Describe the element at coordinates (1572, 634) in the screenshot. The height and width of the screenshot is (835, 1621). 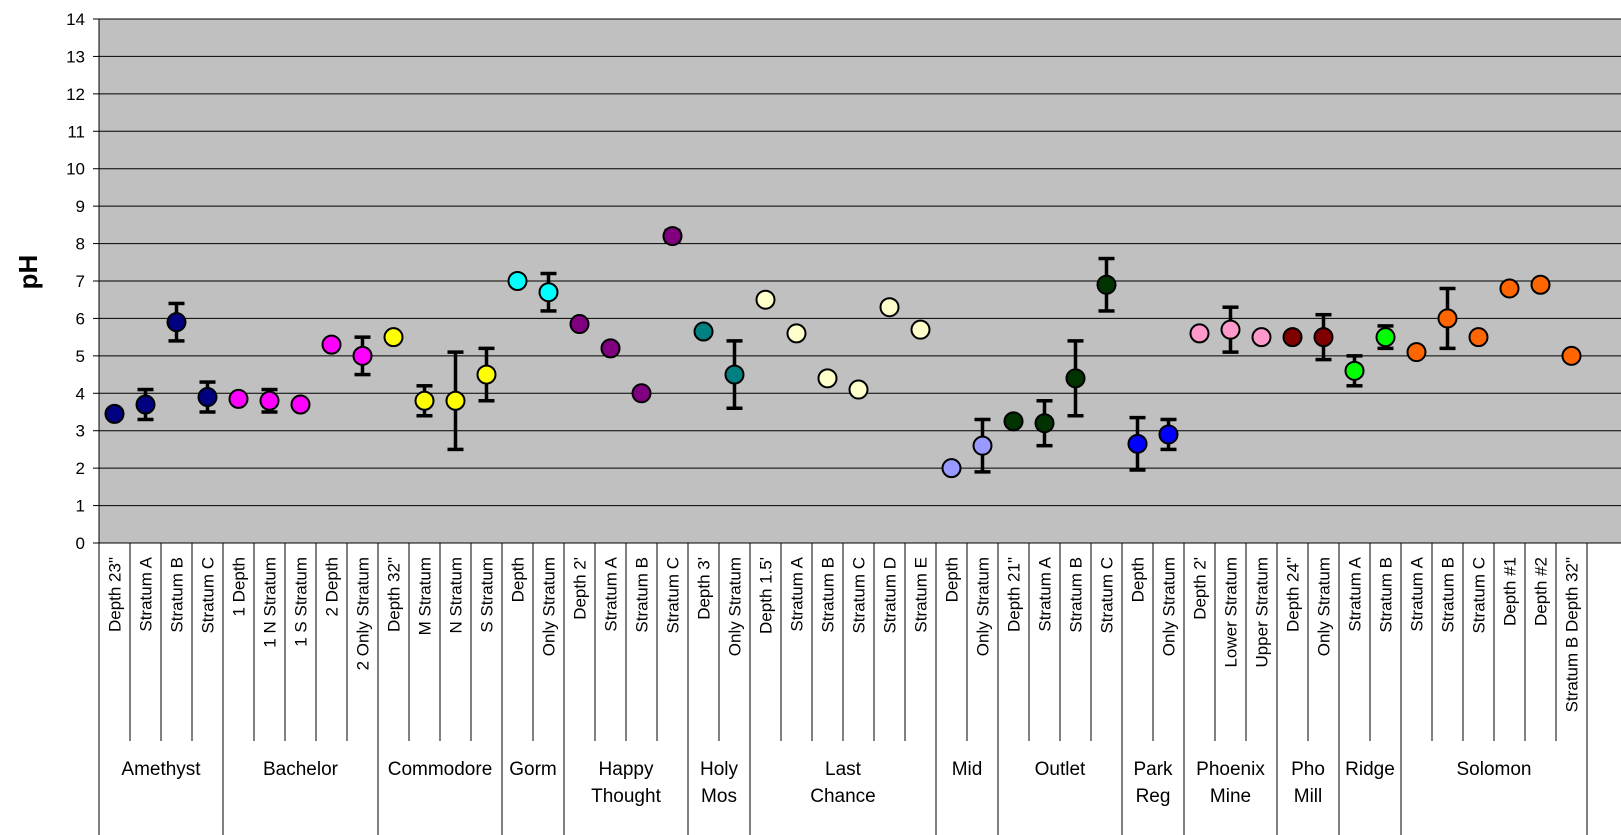
I see `category-label: Stratum B Depth 32"` at that location.